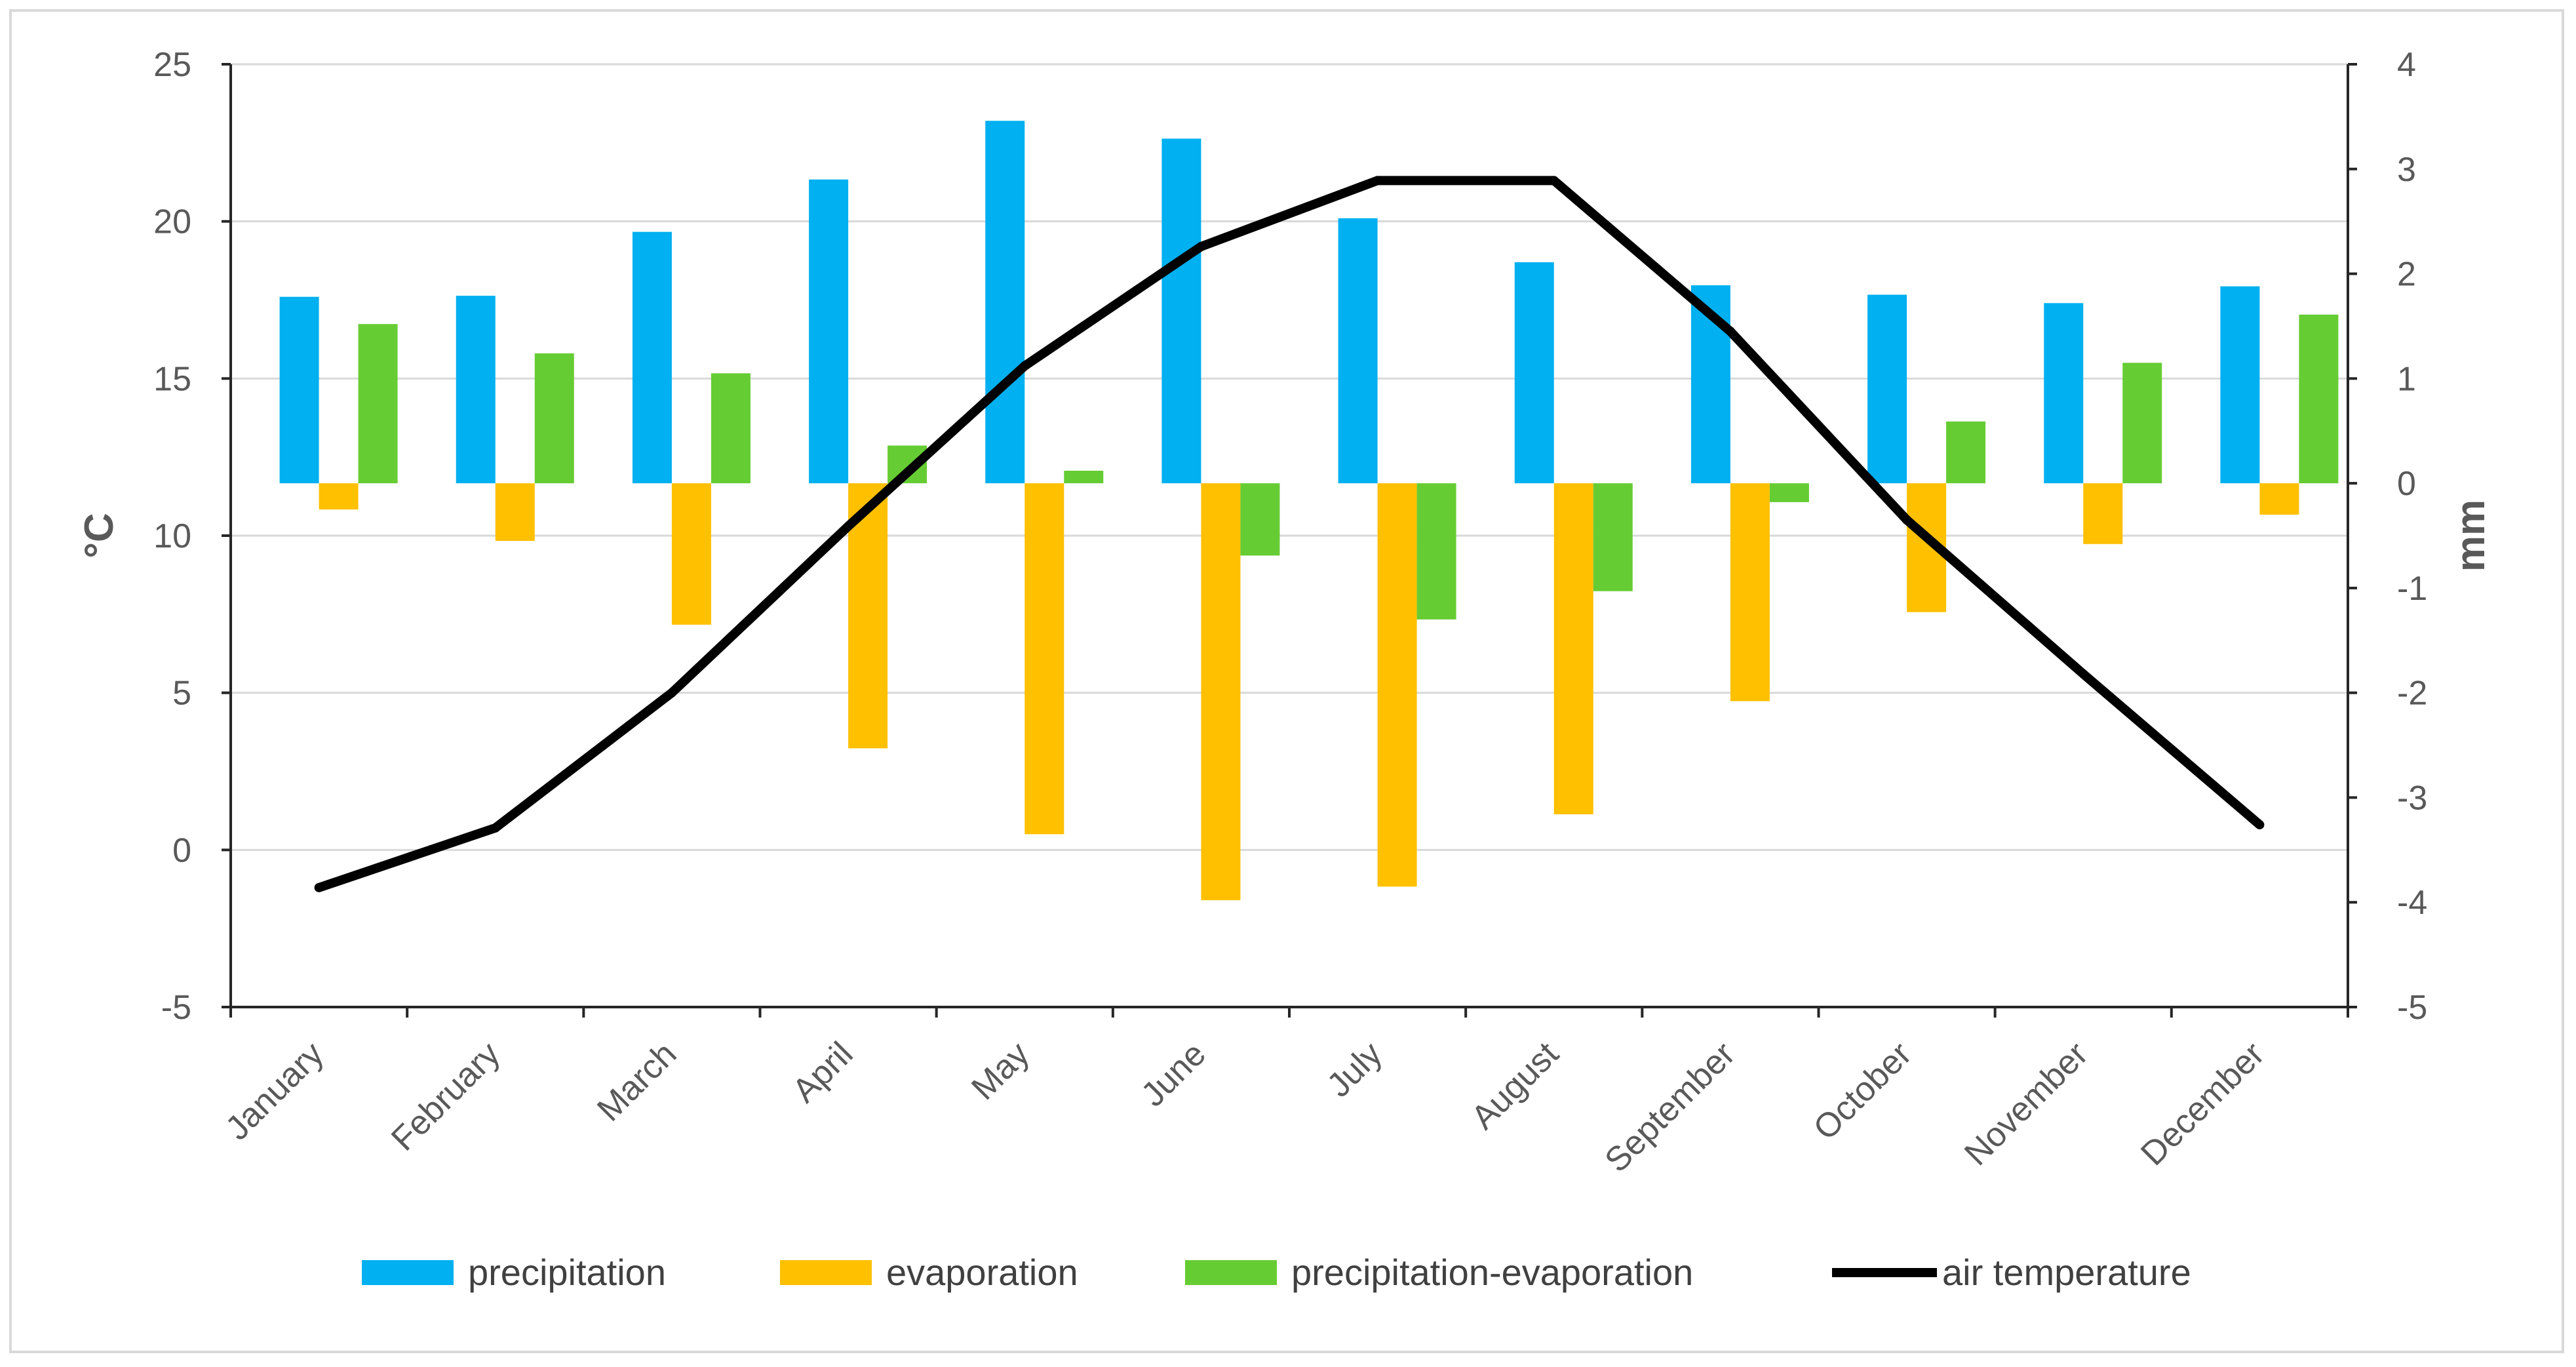  I want to click on right-tick-label: 3, so click(2406, 170).